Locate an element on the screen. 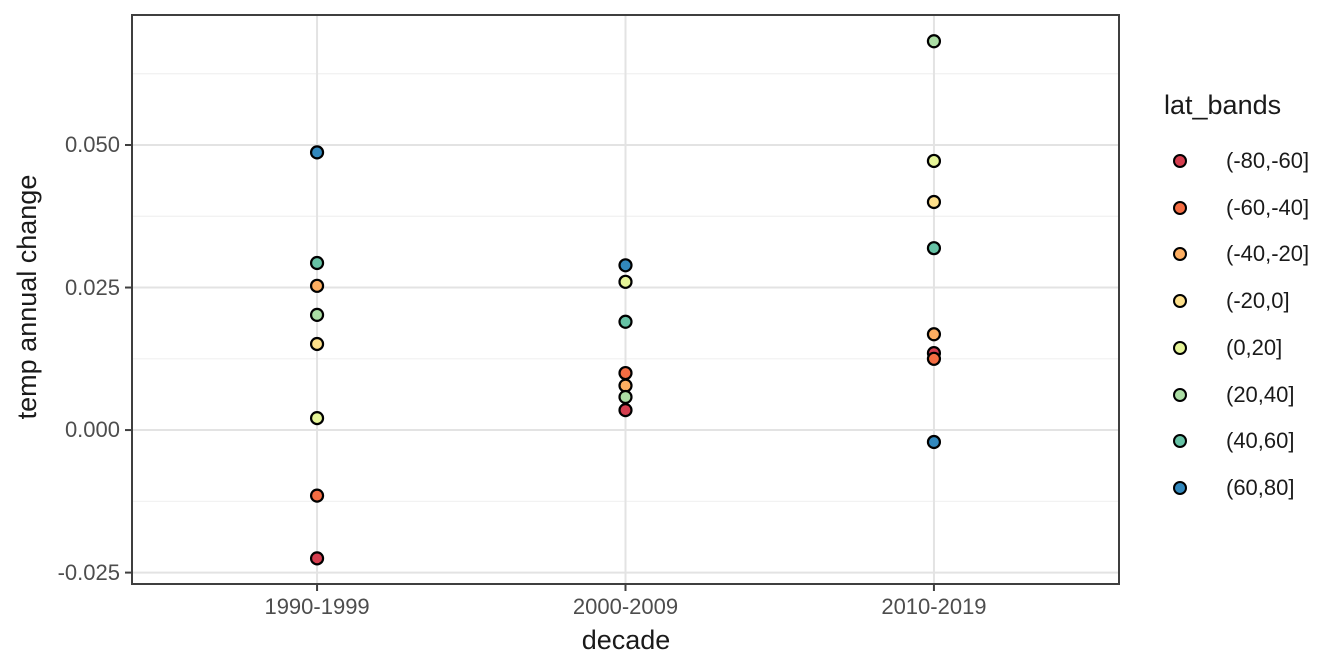 The width and height of the screenshot is (1344, 672). x-tick-label: 2000-2009 is located at coordinates (625, 606).